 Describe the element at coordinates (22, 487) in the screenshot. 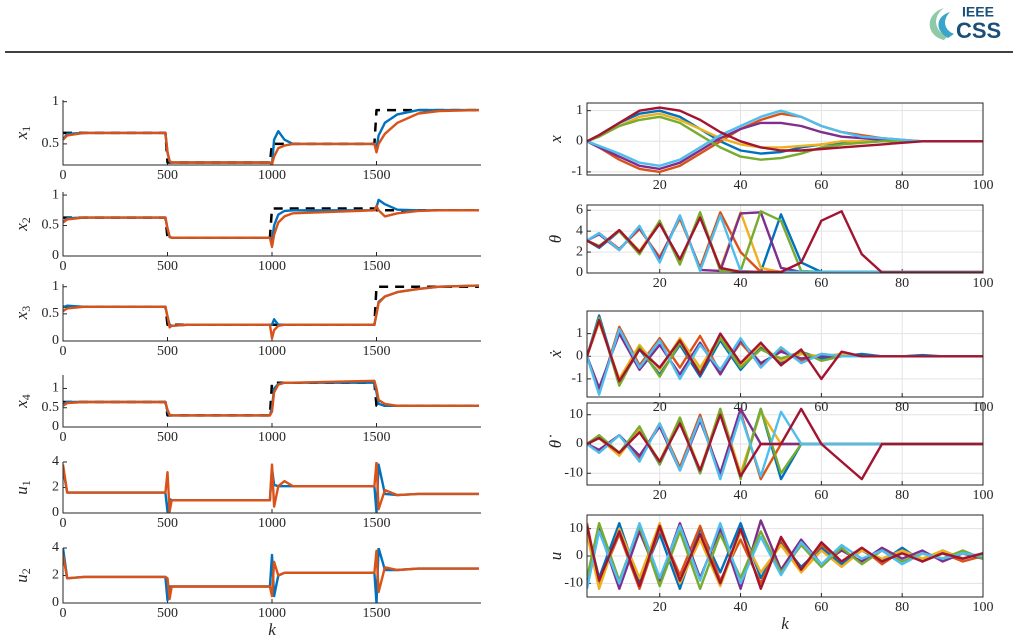

I see `y-axis-label: u1` at that location.